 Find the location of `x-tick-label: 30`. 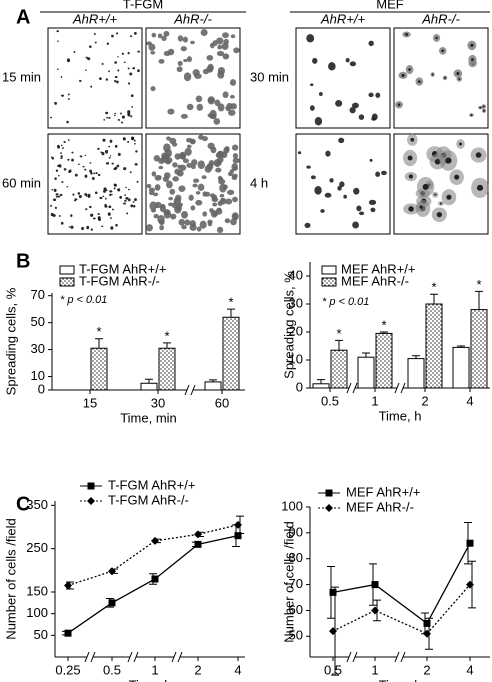

x-tick-label: 30 is located at coordinates (158, 402).